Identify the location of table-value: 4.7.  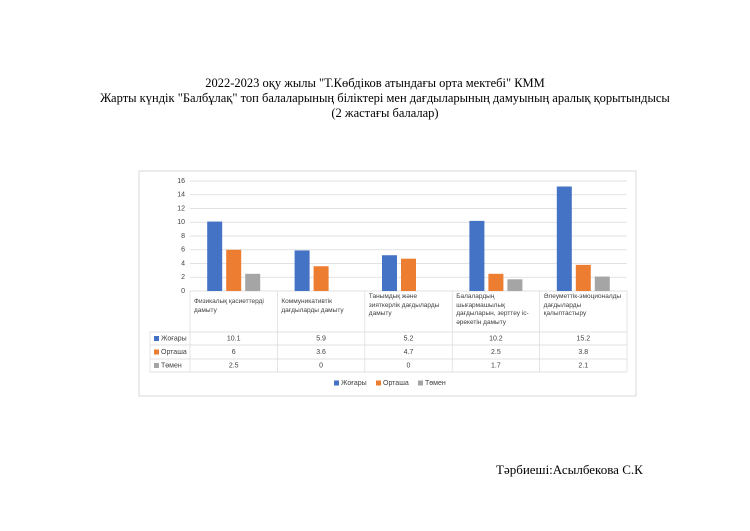
(409, 352).